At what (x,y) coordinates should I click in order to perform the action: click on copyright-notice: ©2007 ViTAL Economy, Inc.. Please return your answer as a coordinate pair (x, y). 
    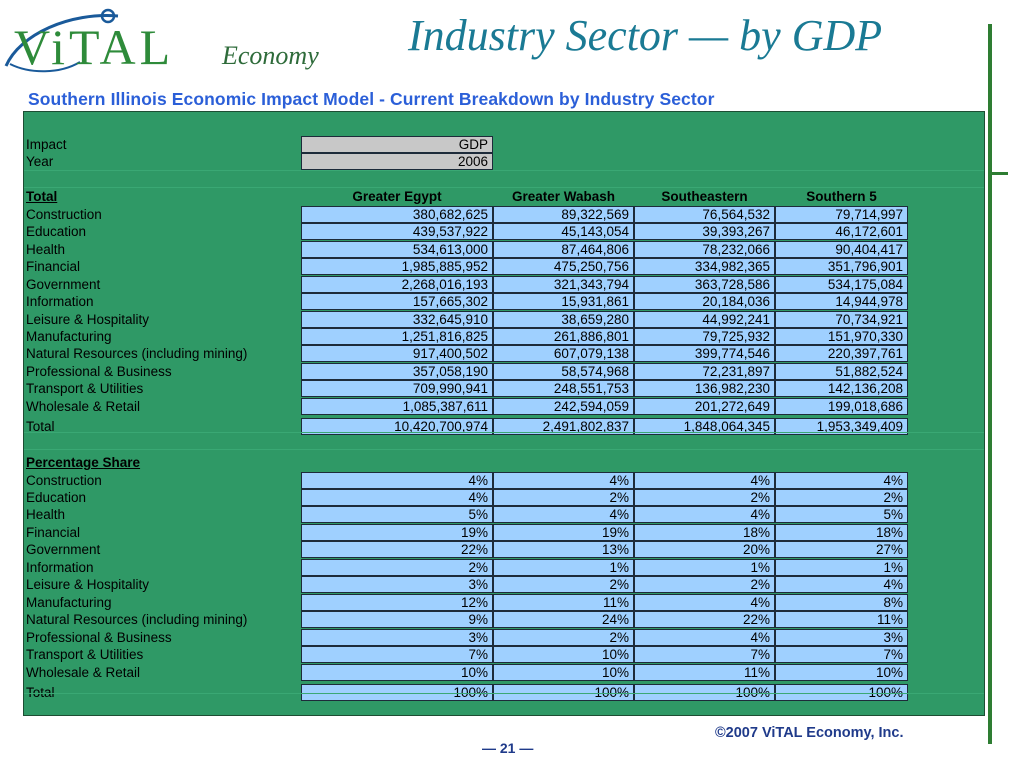
    Looking at the image, I should click on (809, 733).